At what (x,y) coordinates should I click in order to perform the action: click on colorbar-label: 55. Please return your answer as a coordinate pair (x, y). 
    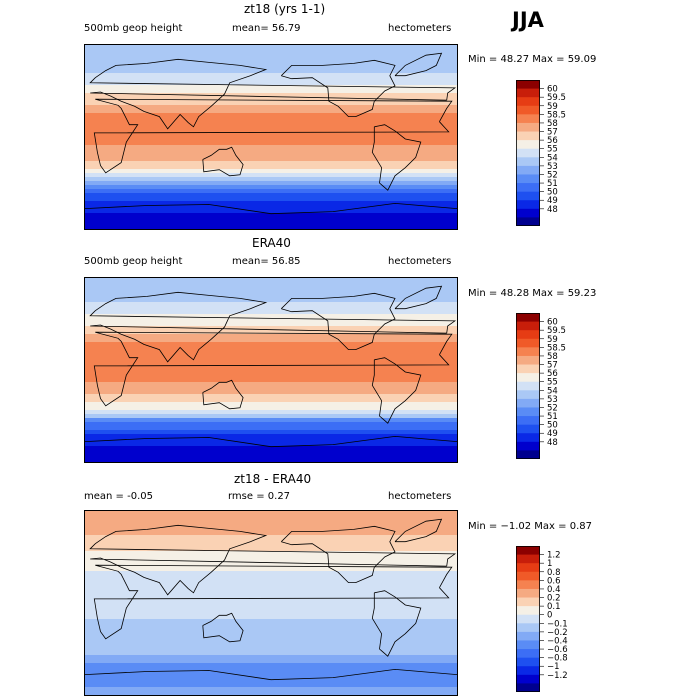
    Looking at the image, I should click on (552, 150).